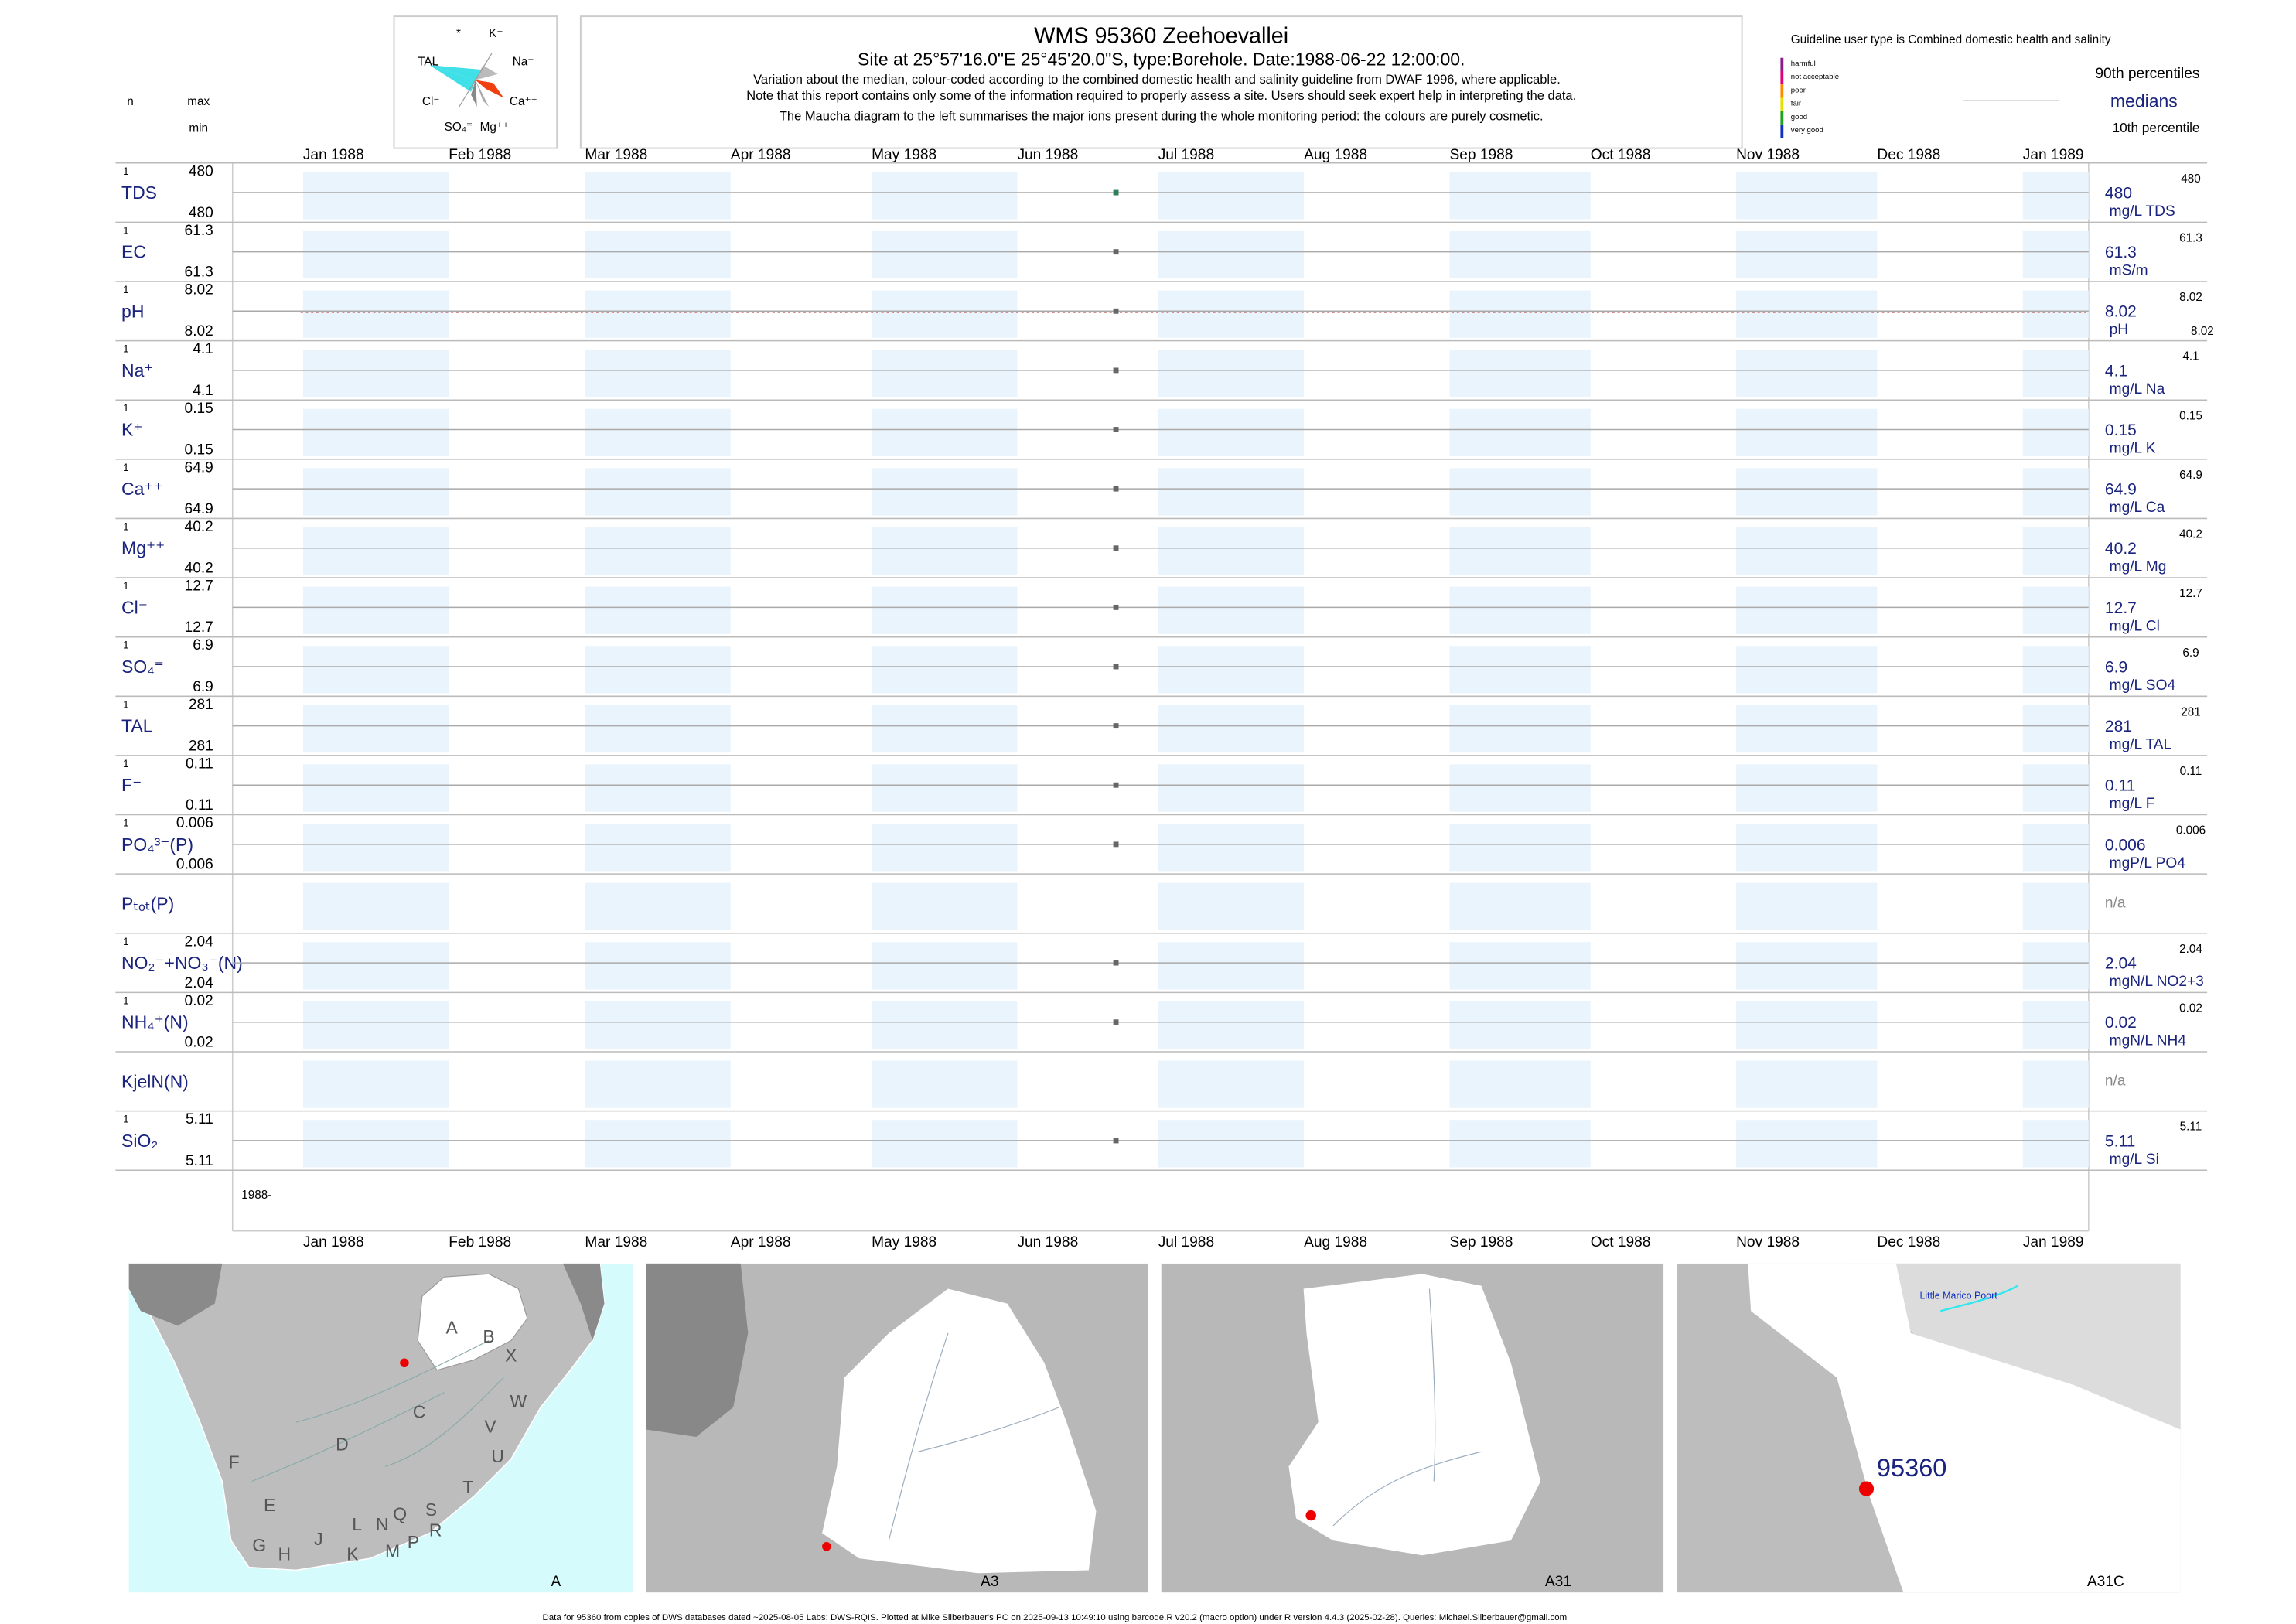  Describe the element at coordinates (203, 391) in the screenshot. I see `row-min: 4.1` at that location.